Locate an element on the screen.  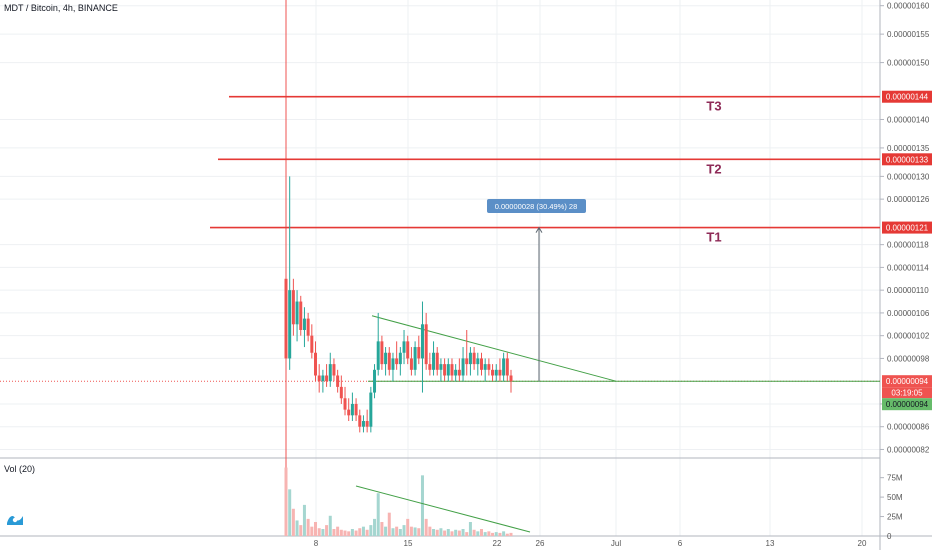
x-tick-label: 13 is located at coordinates (770, 543).